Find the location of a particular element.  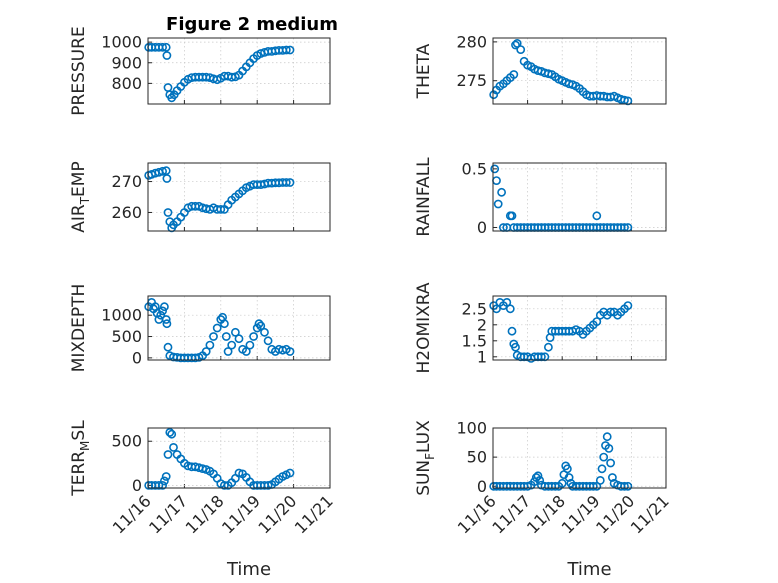

axes-mixdepth: 0 500 1000 MIXDEPTH is located at coordinates (200, 328).